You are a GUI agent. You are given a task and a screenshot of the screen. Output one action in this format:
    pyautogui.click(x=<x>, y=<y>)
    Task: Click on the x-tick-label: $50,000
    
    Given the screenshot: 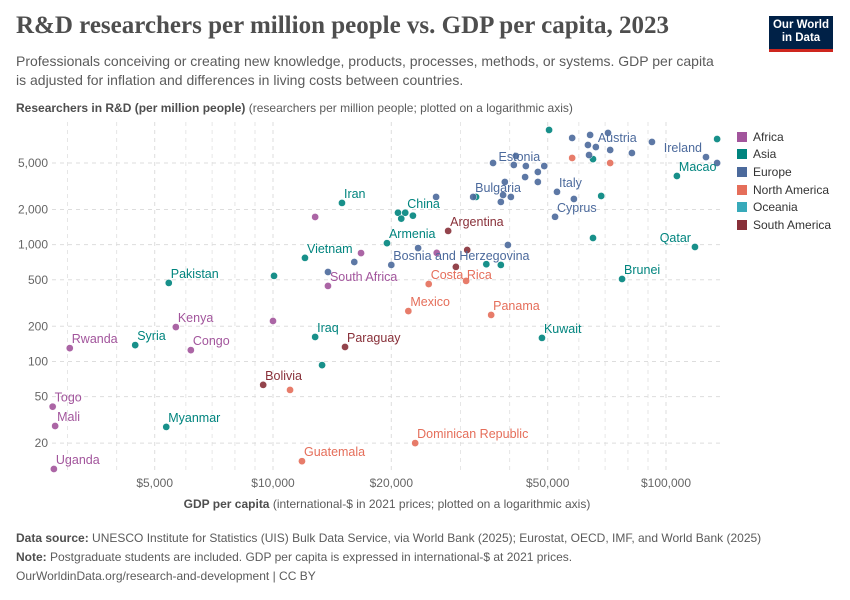 What is the action you would take?
    pyautogui.click(x=548, y=483)
    